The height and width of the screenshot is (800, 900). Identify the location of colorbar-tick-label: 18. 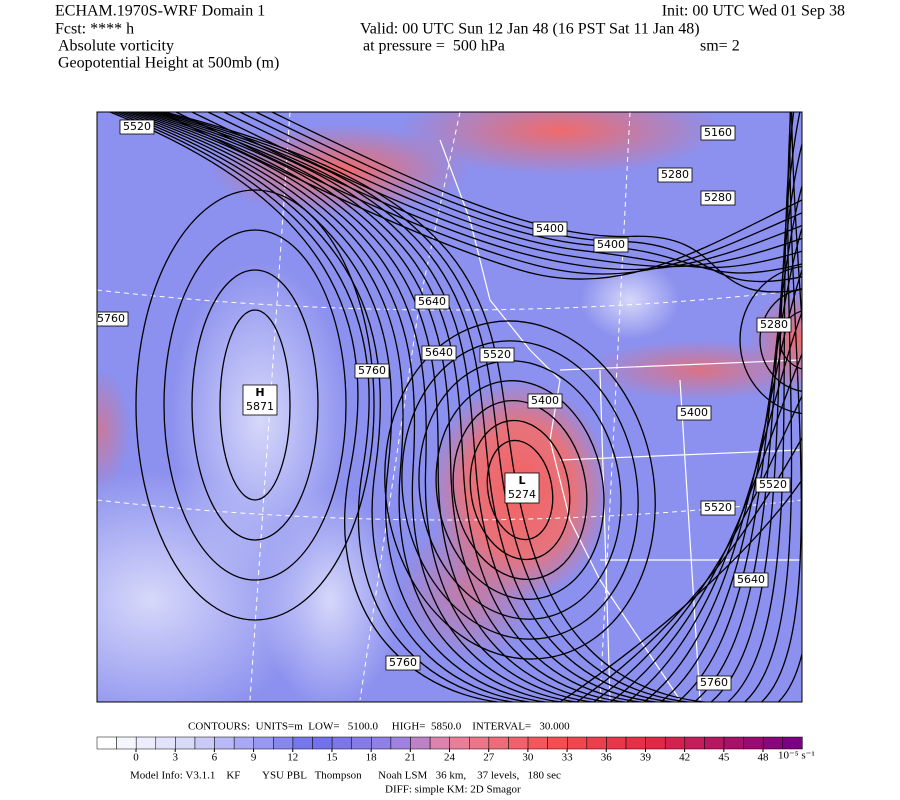
(372, 758).